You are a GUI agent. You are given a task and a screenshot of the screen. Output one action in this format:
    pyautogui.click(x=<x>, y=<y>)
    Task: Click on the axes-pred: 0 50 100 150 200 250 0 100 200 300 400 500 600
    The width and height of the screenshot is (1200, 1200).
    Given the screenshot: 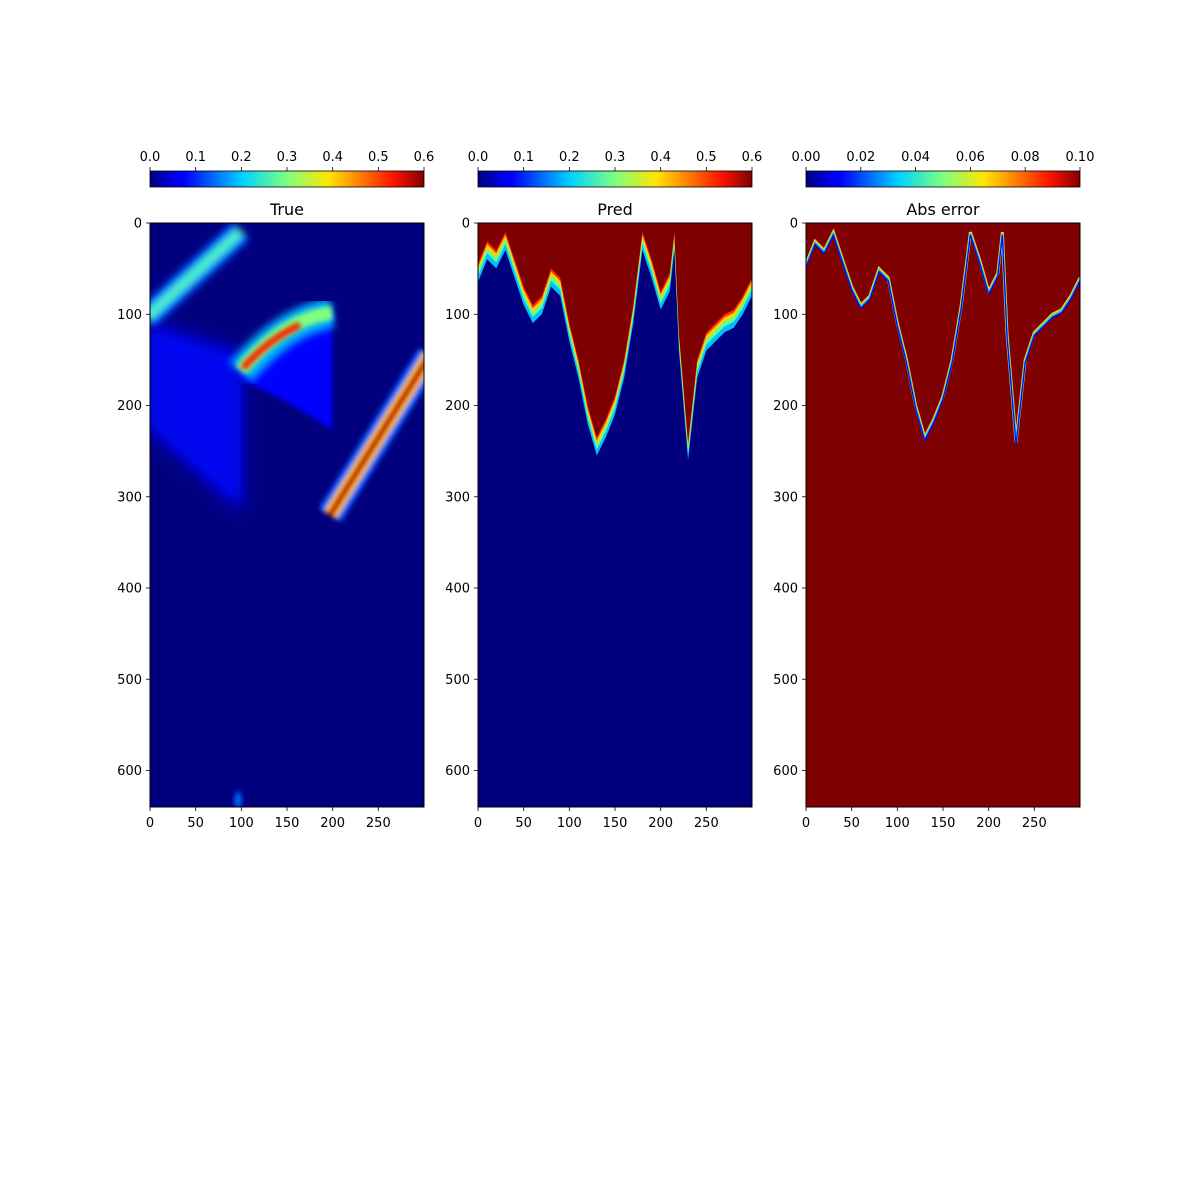 What is the action you would take?
    pyautogui.click(x=582, y=524)
    